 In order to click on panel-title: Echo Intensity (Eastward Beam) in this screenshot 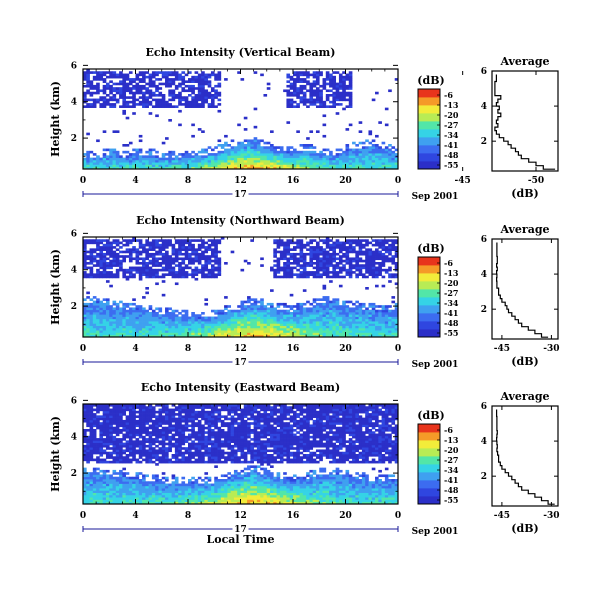, I will do `click(240, 387)`.